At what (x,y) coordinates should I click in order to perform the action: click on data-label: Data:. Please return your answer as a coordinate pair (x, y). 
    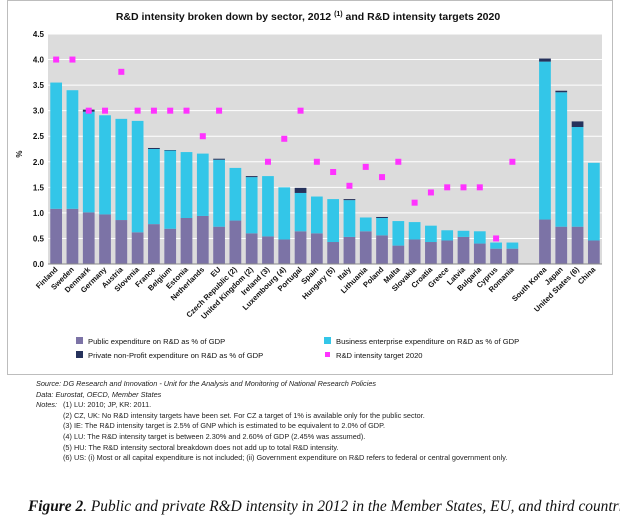
    Looking at the image, I should click on (45, 394).